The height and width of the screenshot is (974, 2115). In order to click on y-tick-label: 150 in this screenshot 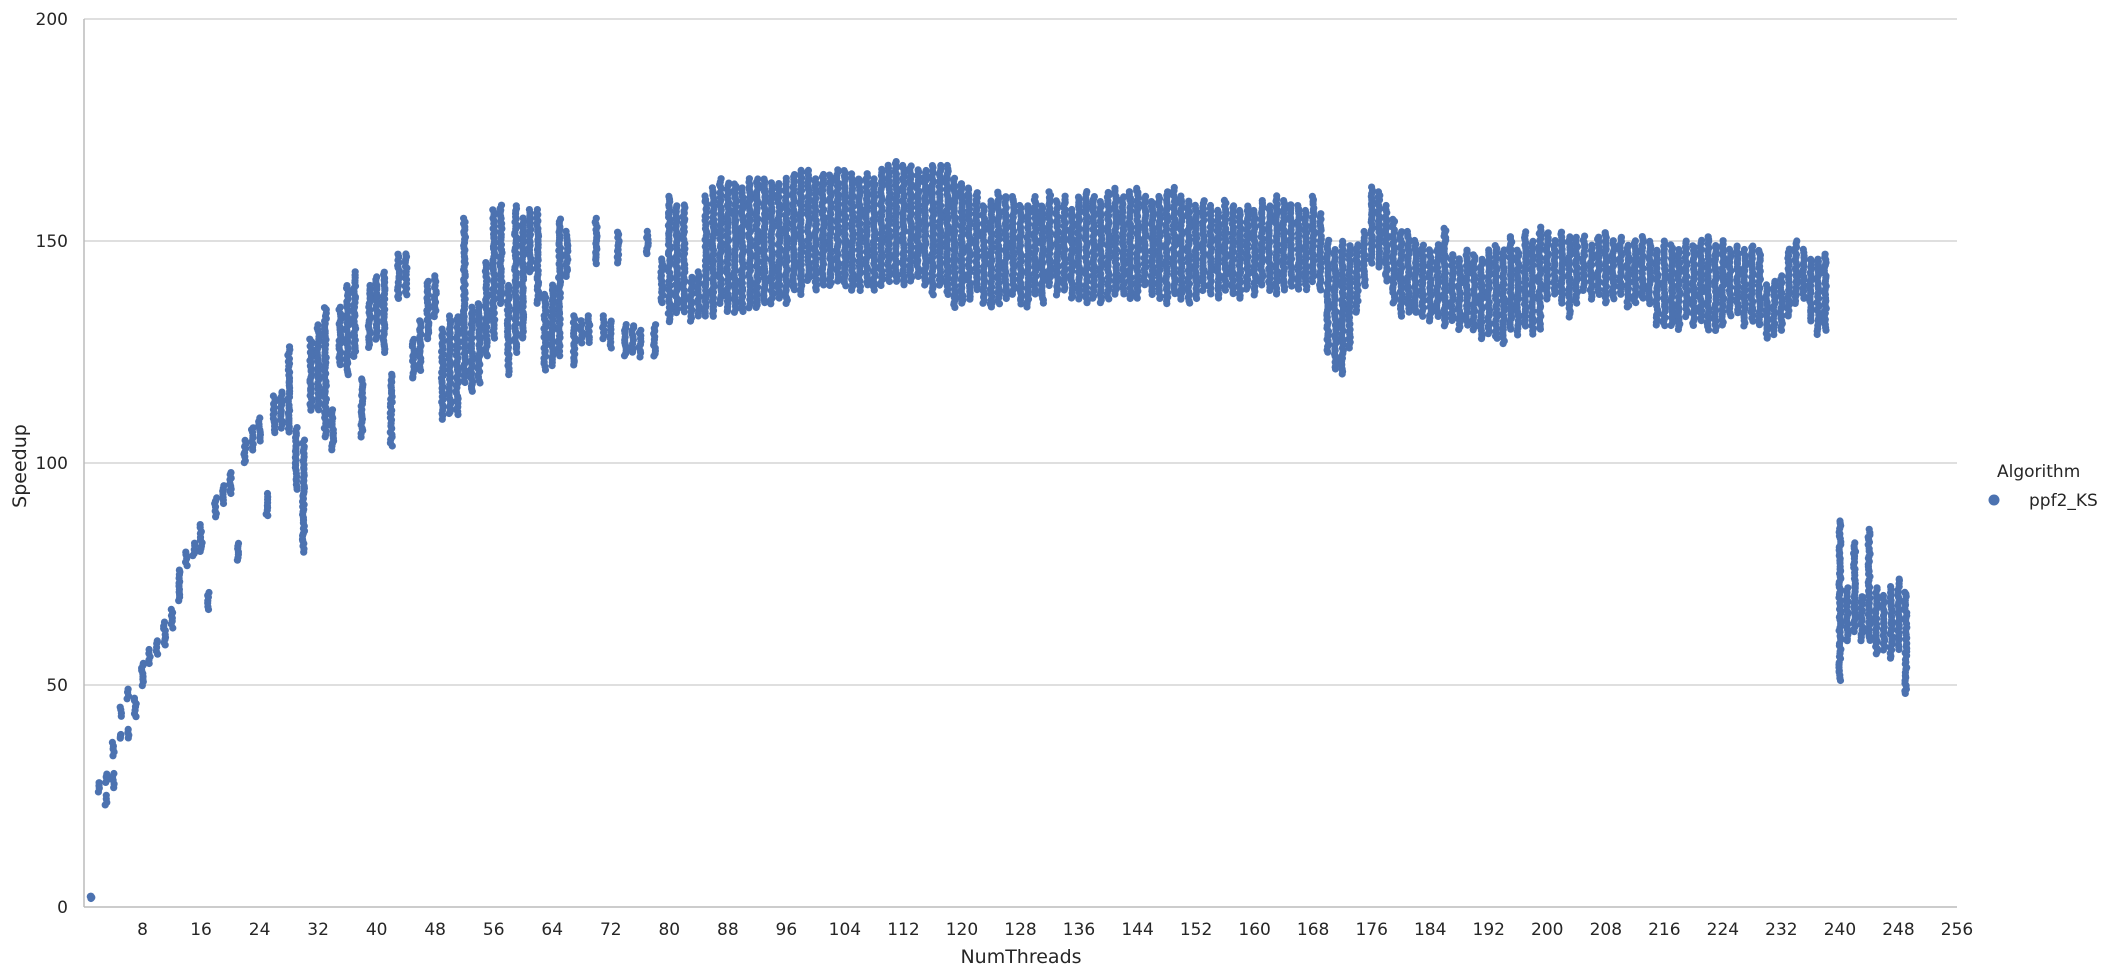, I will do `click(52, 242)`.